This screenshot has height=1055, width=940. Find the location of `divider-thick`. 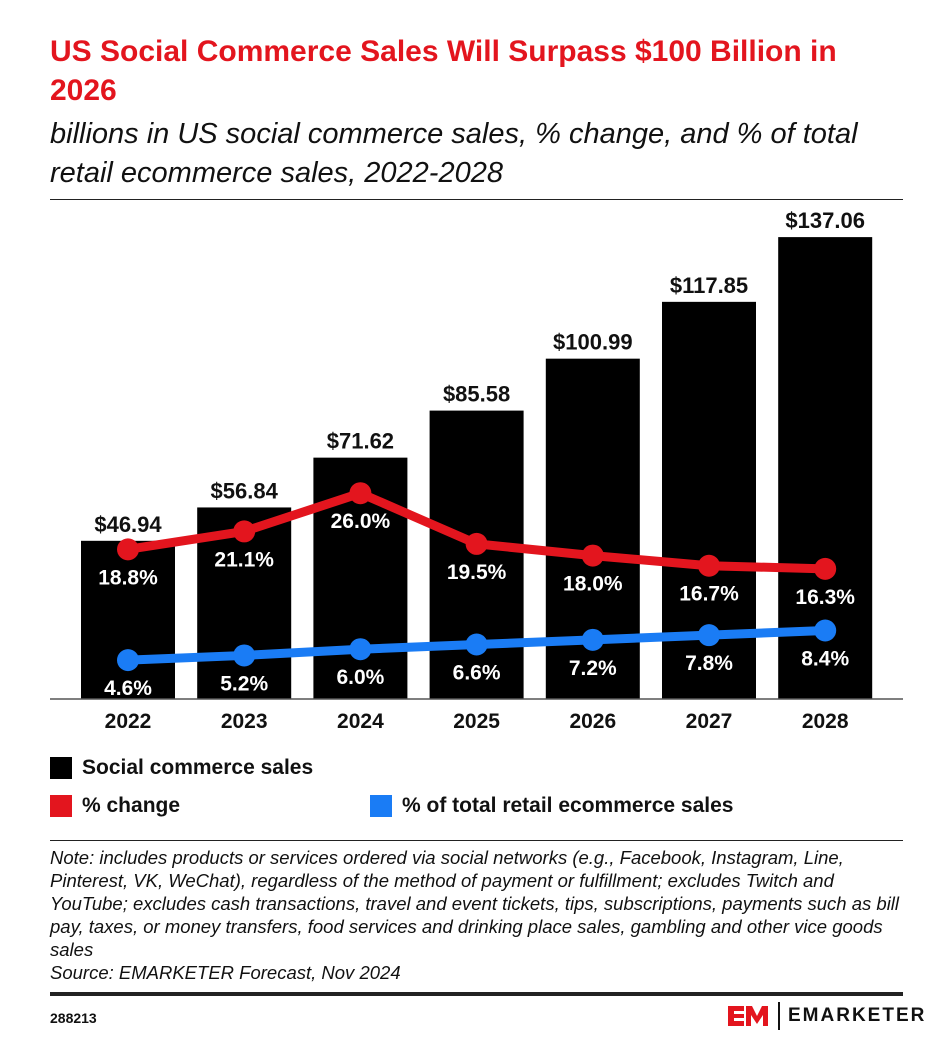

divider-thick is located at coordinates (476, 994).